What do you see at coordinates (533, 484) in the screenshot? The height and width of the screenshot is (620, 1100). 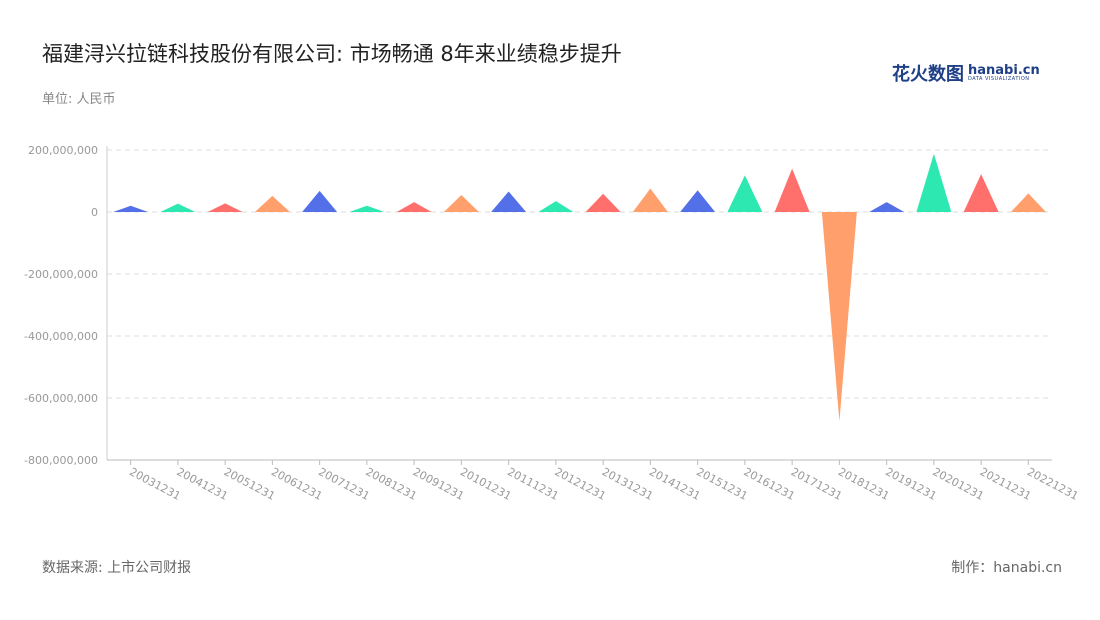 I see `x-tick-label: 20111231` at bounding box center [533, 484].